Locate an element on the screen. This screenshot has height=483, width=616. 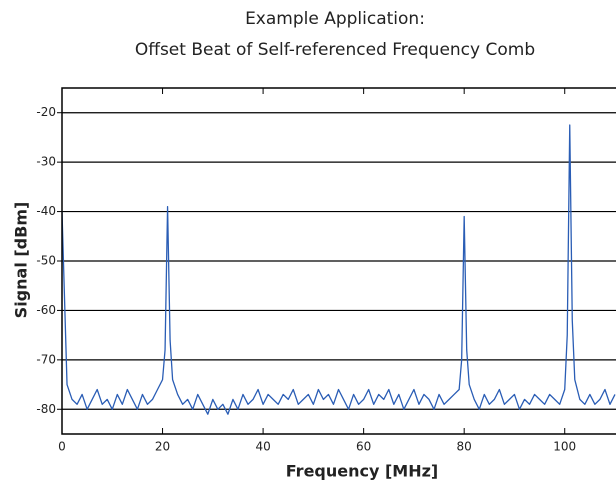
x-tick-label: 80 is located at coordinates (464, 447).